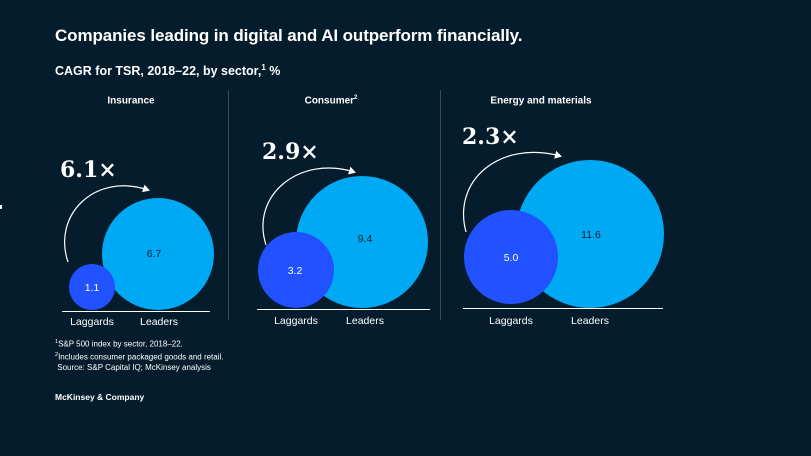  Describe the element at coordinates (57, 342) in the screenshot. I see `footnote-1-sup: 1` at that location.